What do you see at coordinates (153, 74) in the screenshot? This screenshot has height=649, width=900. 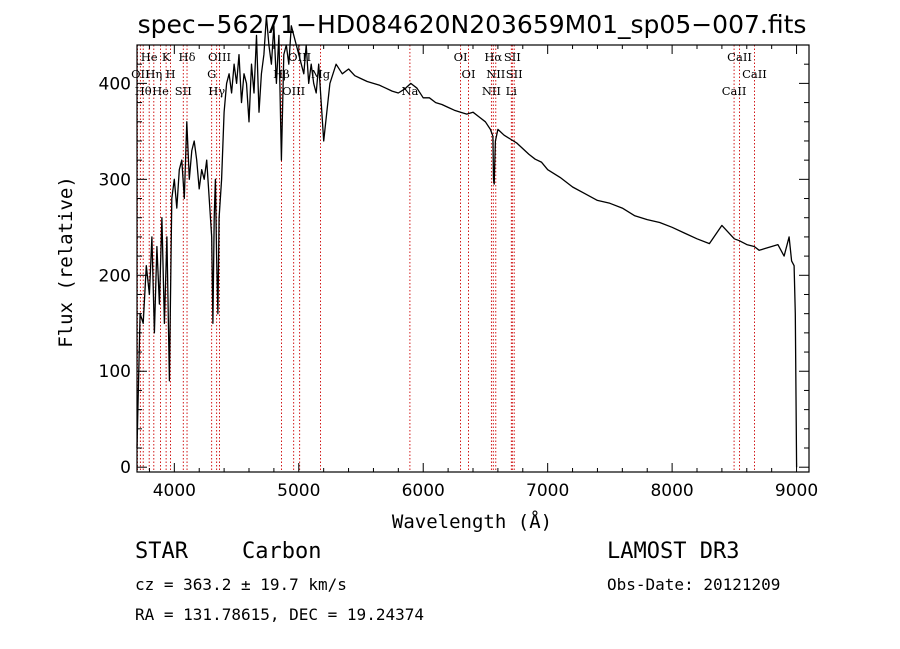 I see `line-marker-label: Hη` at bounding box center [153, 74].